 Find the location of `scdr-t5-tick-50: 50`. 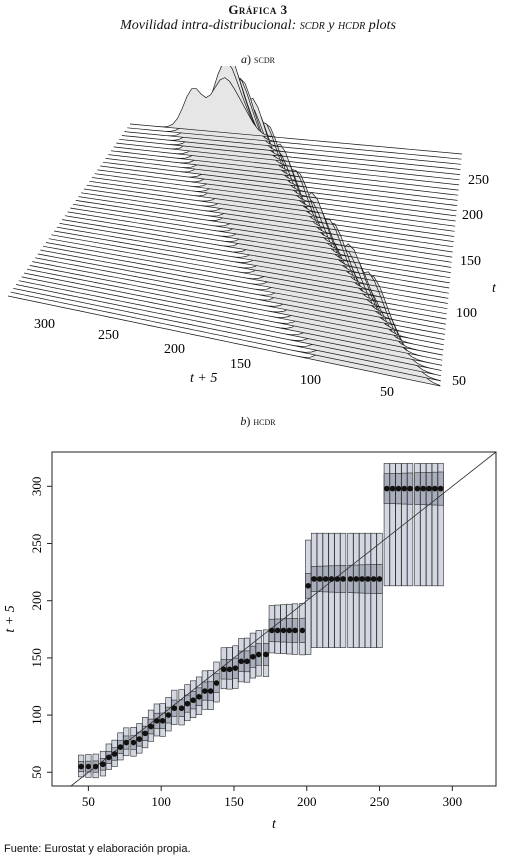

scdr-t5-tick-50: 50 is located at coordinates (387, 392).